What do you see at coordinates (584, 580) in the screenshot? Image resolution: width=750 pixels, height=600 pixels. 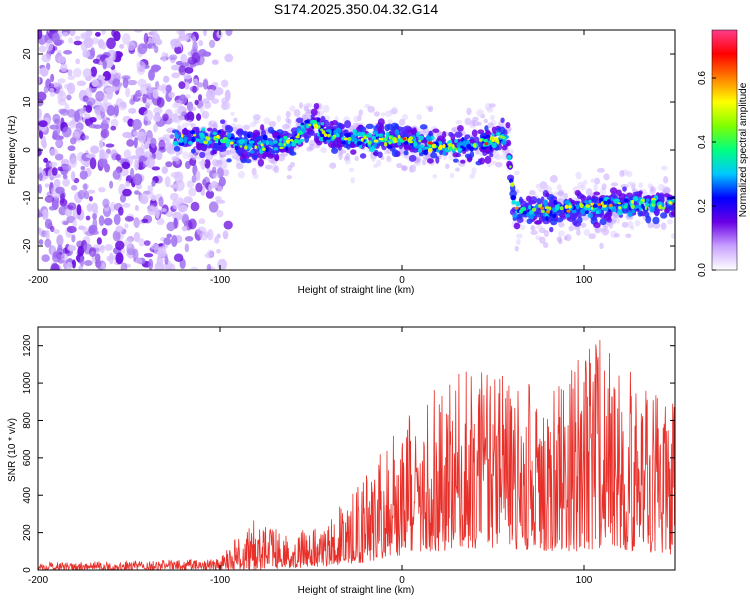 I see `snr-x-tick-label: 100` at bounding box center [584, 580].